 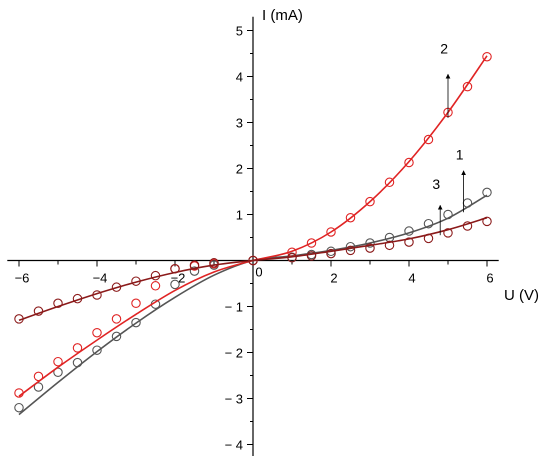 I want to click on curve-label-1: 1, so click(x=460, y=154).